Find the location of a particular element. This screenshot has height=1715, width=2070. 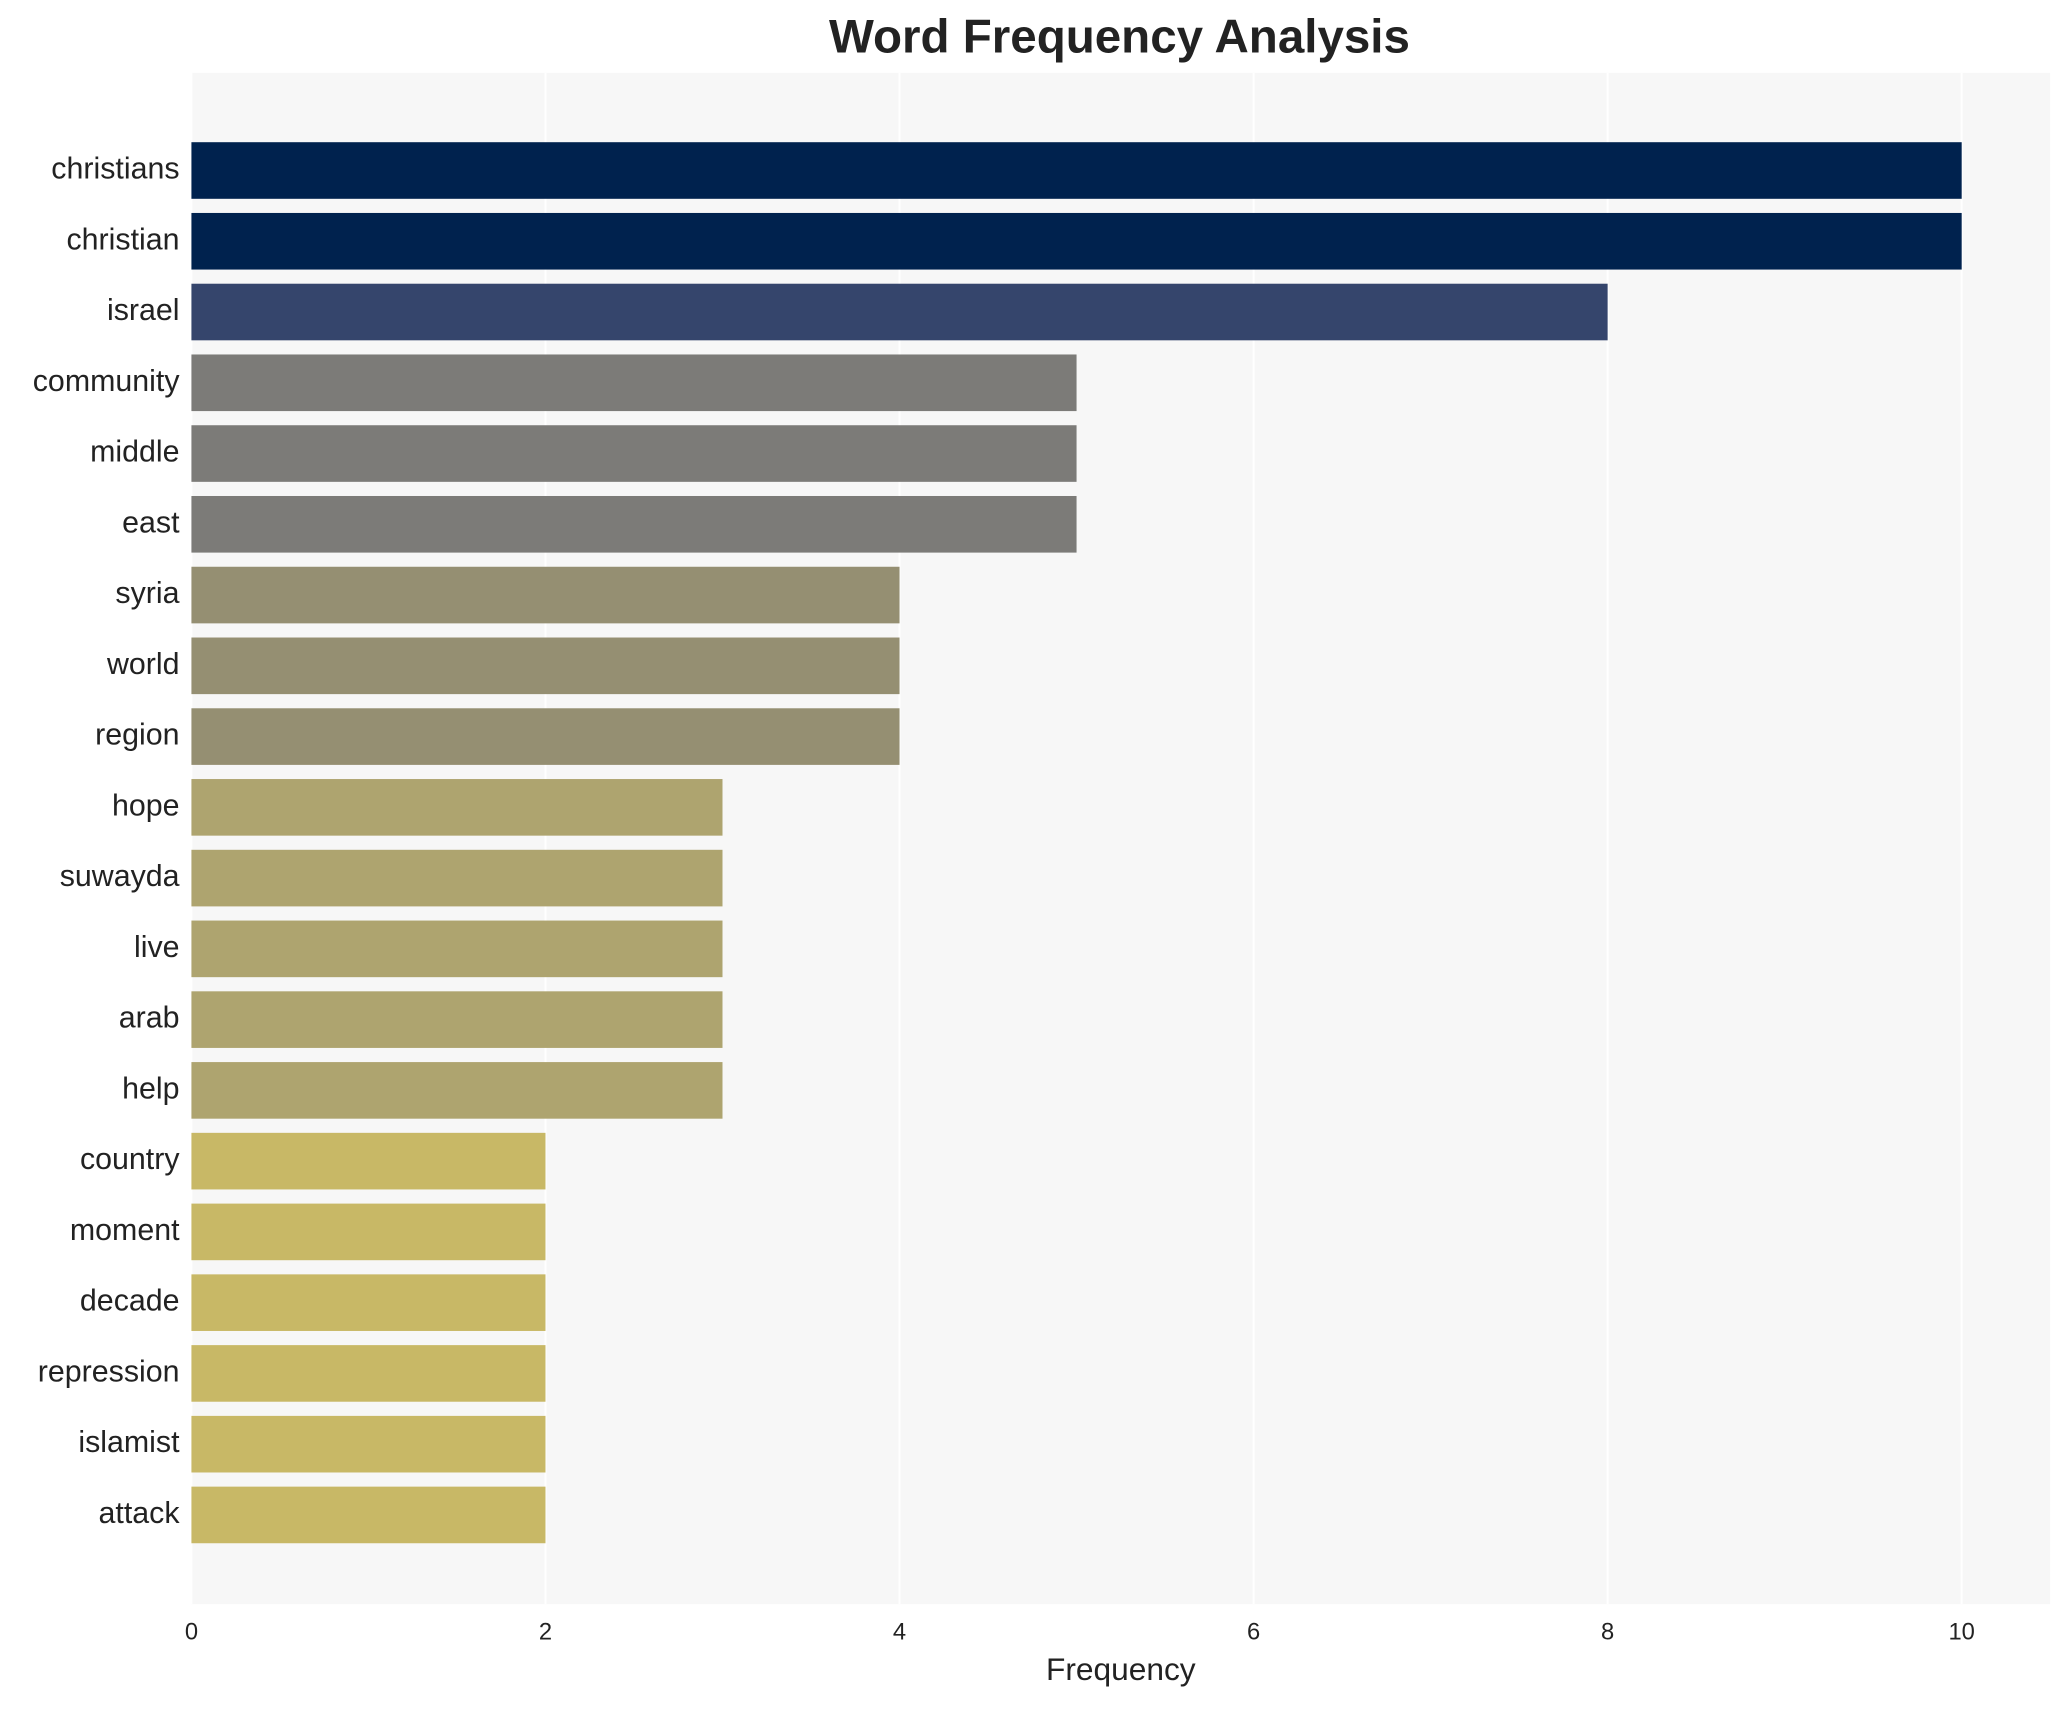

y-tick-label: israel is located at coordinates (143, 310).